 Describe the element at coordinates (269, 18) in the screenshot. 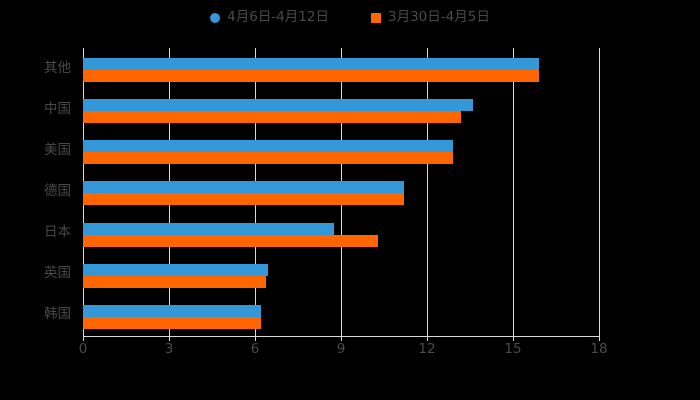

I see `legend-entry: 4月6日-4月12日` at that location.